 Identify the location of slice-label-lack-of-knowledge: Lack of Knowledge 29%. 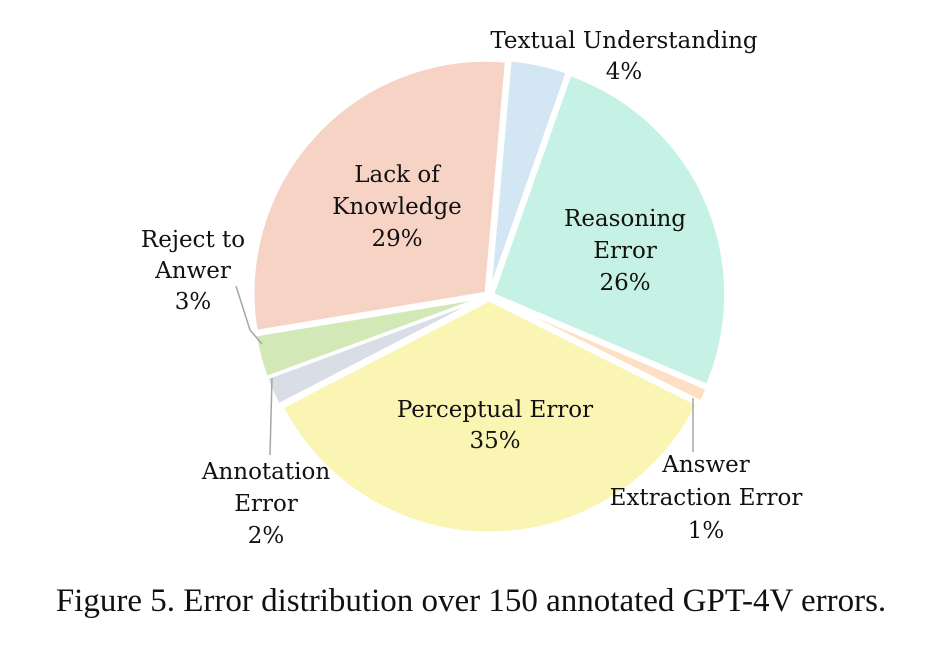
(397, 207).